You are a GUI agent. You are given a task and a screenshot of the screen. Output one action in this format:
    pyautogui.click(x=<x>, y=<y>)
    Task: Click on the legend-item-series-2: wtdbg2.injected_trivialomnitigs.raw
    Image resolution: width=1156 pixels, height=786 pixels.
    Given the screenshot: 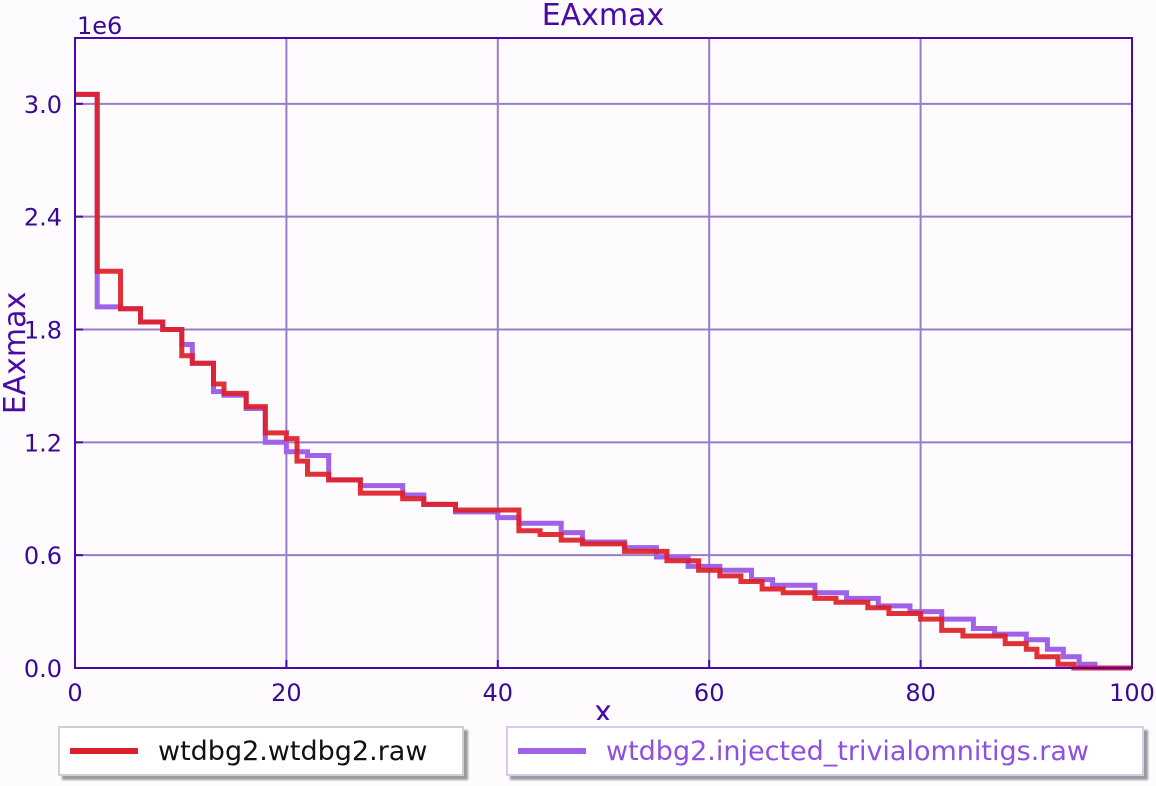 What is the action you would take?
    pyautogui.click(x=825, y=751)
    